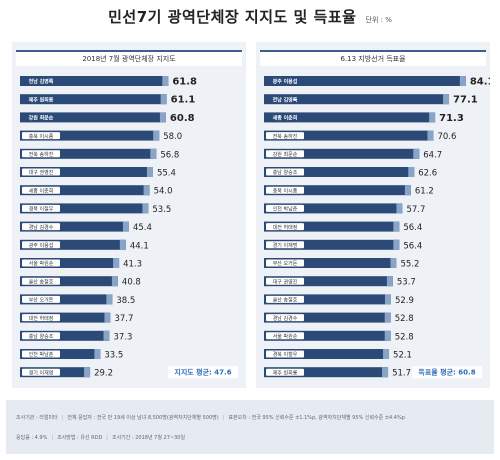  What do you see at coordinates (41, 81) in the screenshot?
I see `category-label: 전남 김영록` at bounding box center [41, 81].